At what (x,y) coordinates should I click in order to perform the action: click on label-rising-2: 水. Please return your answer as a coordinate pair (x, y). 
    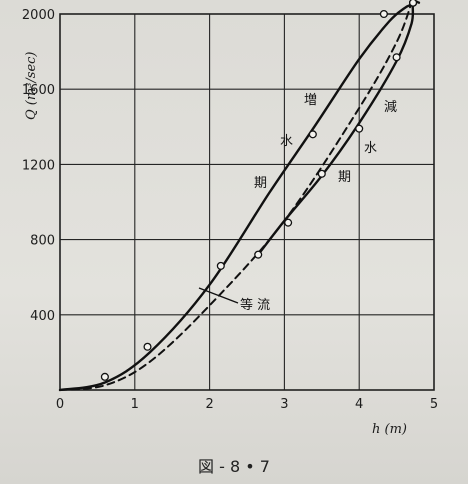
    Looking at the image, I should click on (286, 141).